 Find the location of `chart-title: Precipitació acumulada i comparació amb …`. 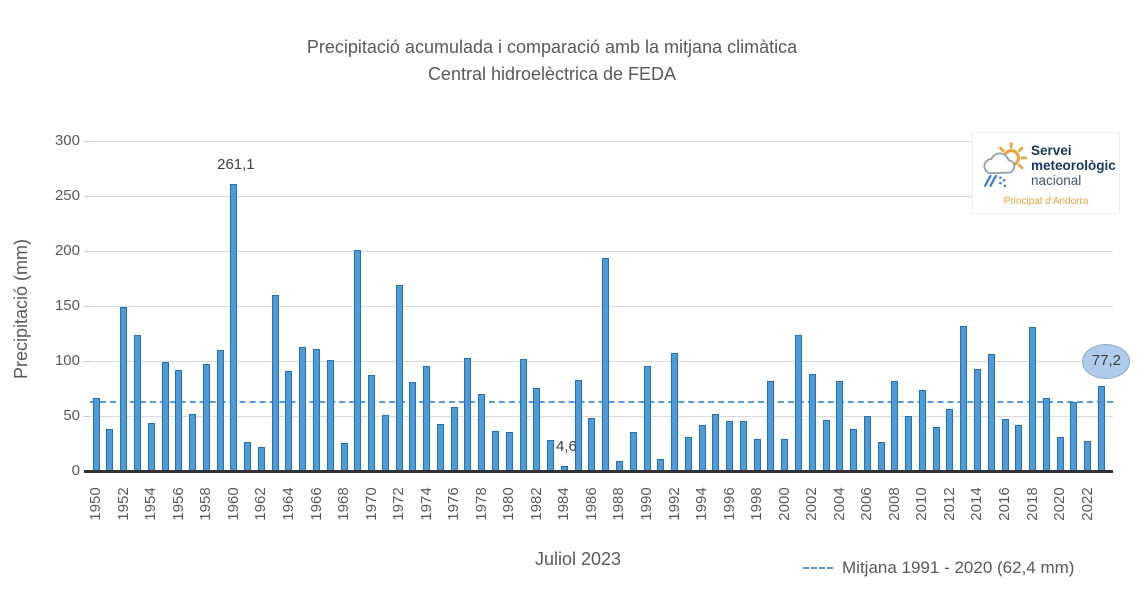

chart-title: Precipitació acumulada i comparació amb … is located at coordinates (552, 61).